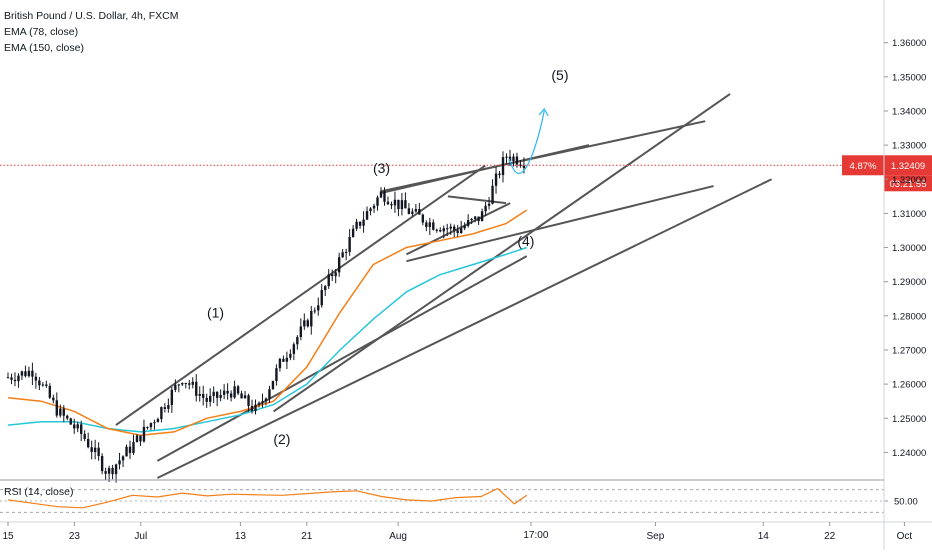 The width and height of the screenshot is (932, 555). I want to click on legend-symbol: British Pound / U.S. Dollar, 4h, FXCM, so click(91, 16).